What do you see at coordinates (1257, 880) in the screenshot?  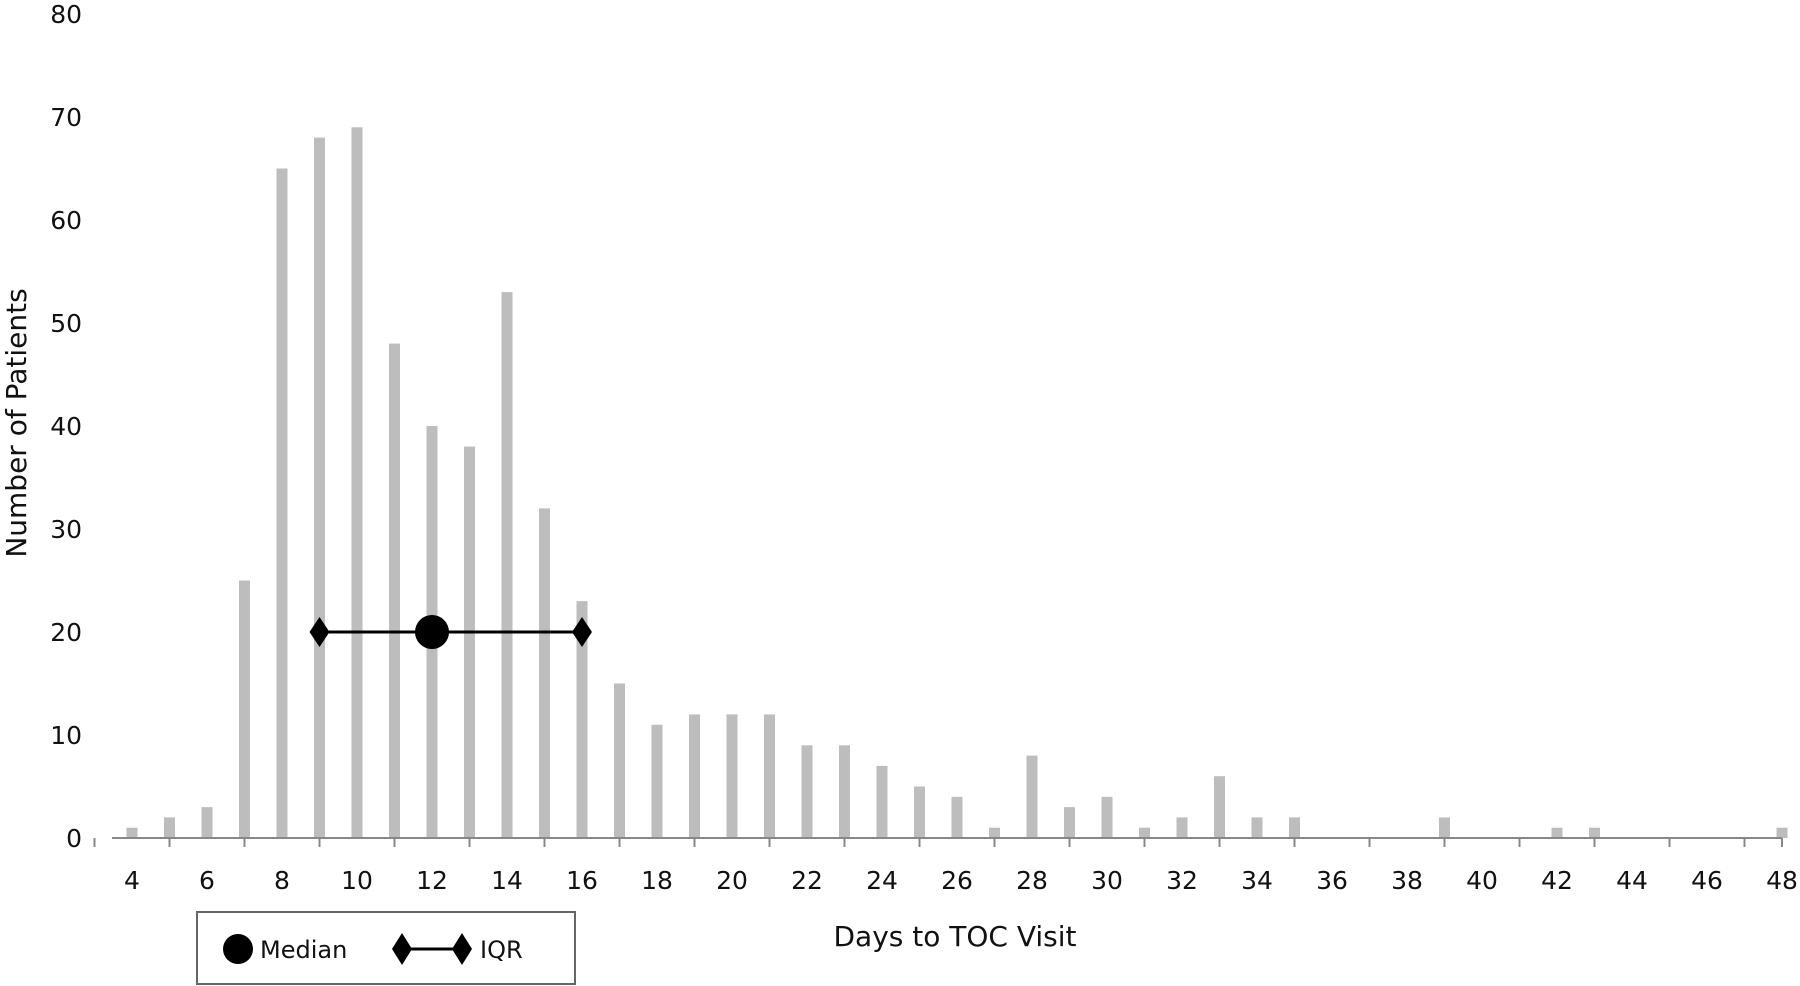 I see `x-tick-label: 34` at bounding box center [1257, 880].